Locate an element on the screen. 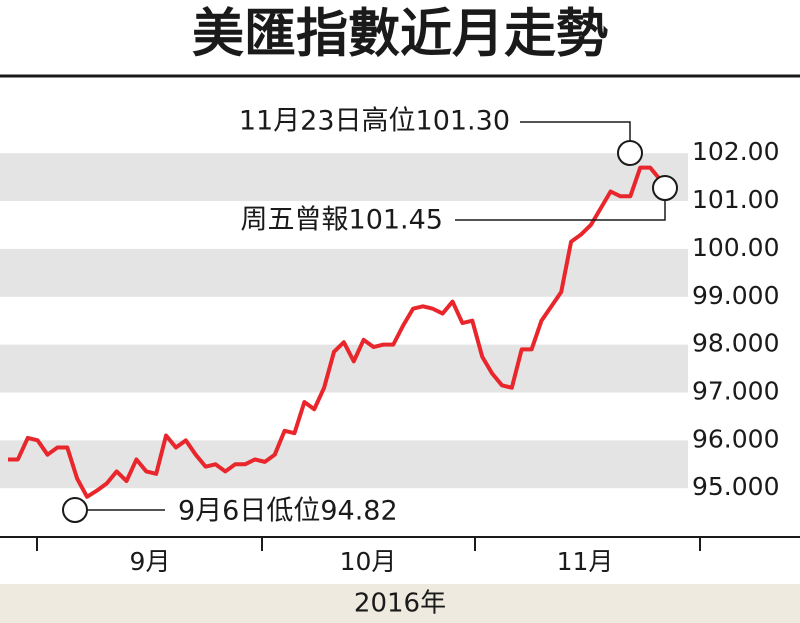 The image size is (800, 623). y-tick-label: 99.000 is located at coordinates (735, 295).